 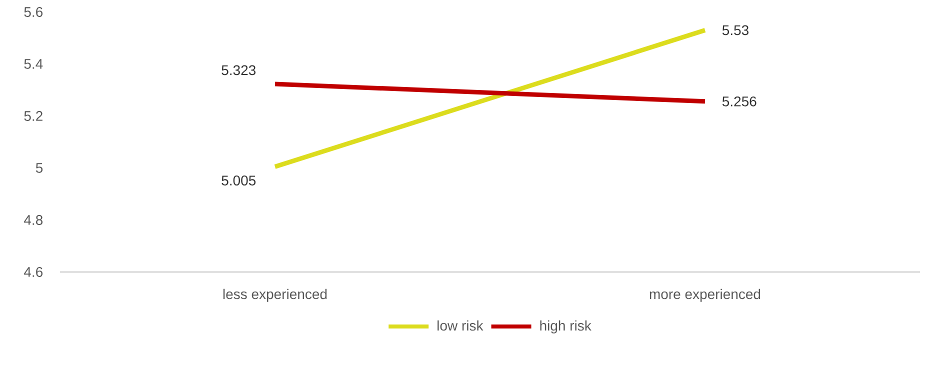 What do you see at coordinates (39, 168) in the screenshot?
I see `y-tick-label: 5` at bounding box center [39, 168].